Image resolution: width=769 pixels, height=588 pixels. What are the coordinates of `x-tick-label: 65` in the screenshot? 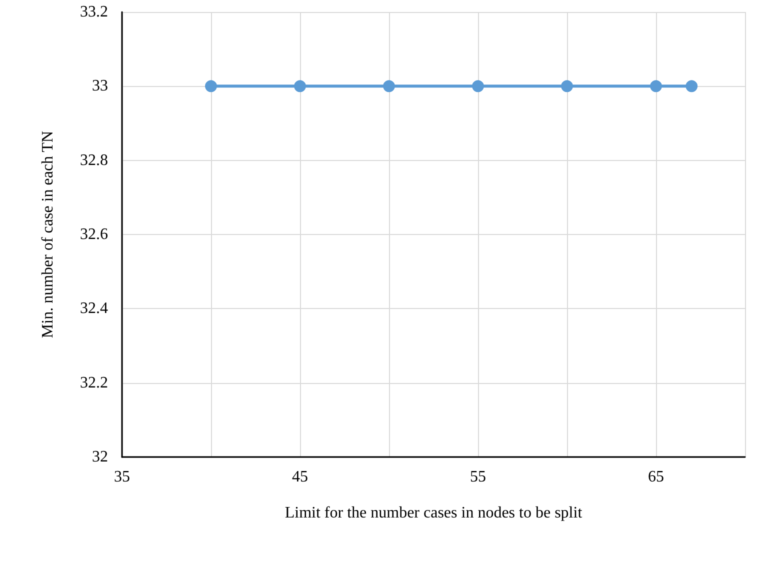 It's located at (656, 477).